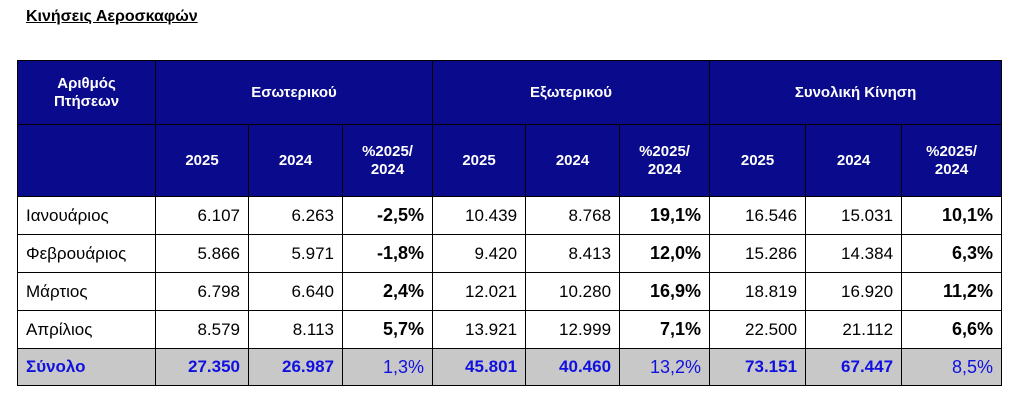  I want to click on value-cell: 15.031, so click(854, 215).